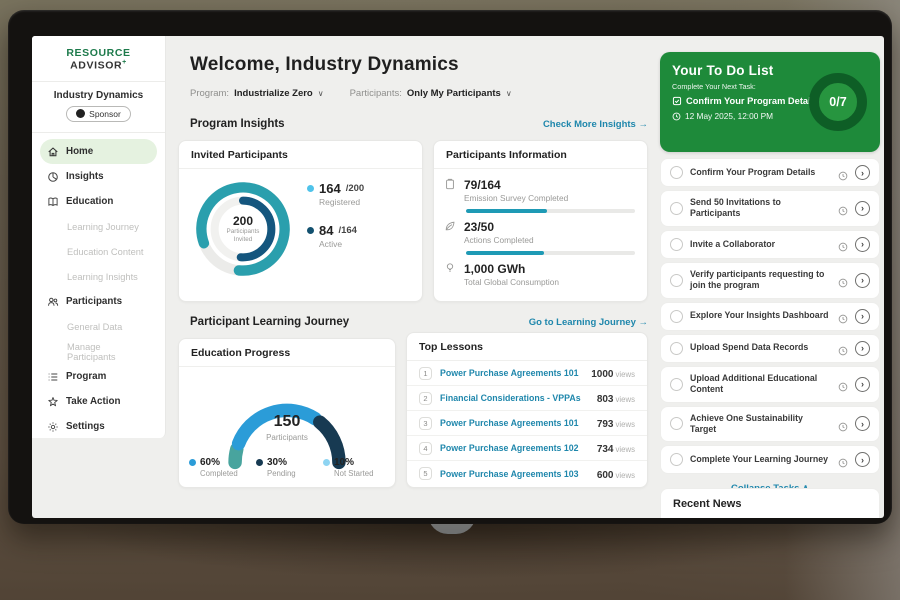  Describe the element at coordinates (95, 326) in the screenshot. I see `sidebar-item-label: General Data` at that location.